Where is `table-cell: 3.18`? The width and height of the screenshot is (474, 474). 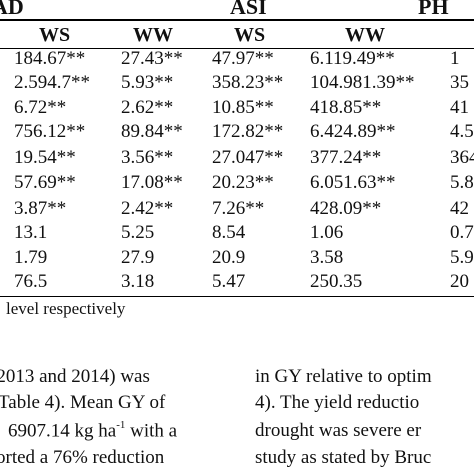 table-cell: 3.18 is located at coordinates (138, 281).